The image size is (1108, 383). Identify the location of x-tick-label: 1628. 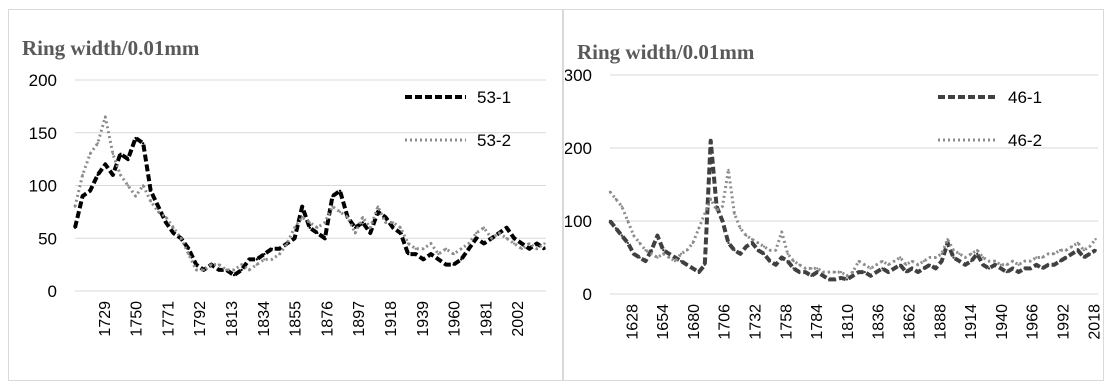
(632, 322).